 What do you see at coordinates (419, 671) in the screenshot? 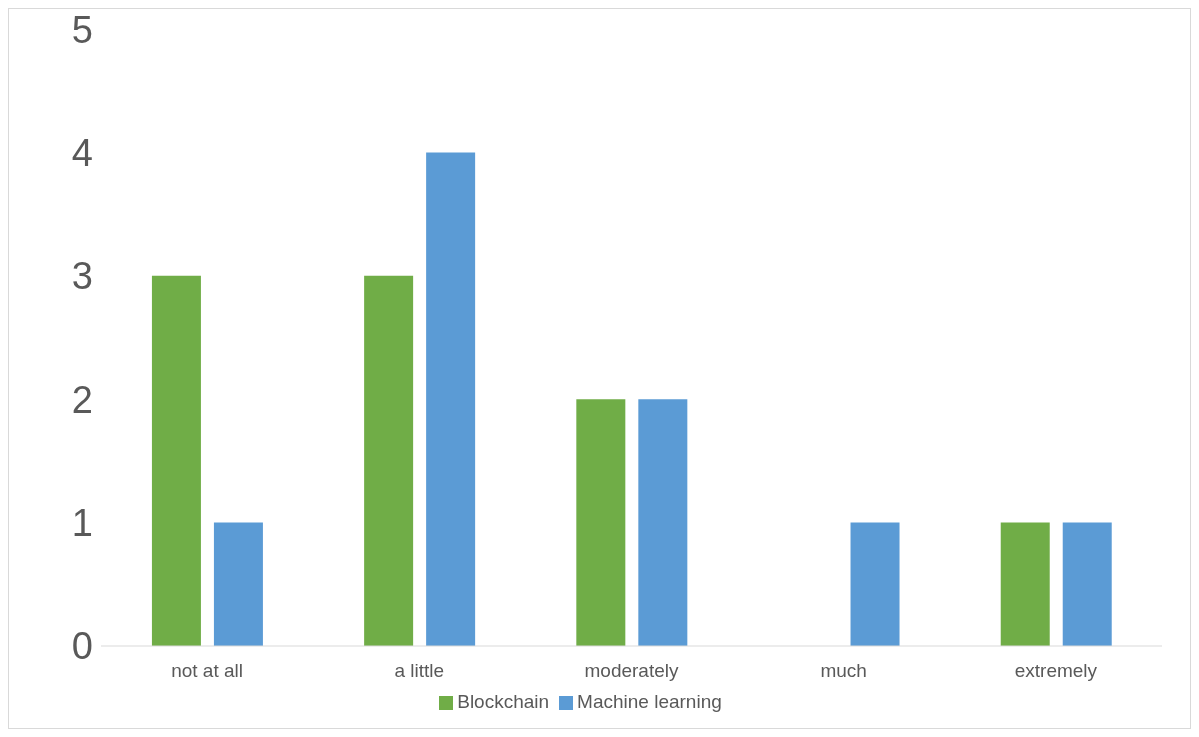
I see `x-tick-label: a little` at bounding box center [419, 671].